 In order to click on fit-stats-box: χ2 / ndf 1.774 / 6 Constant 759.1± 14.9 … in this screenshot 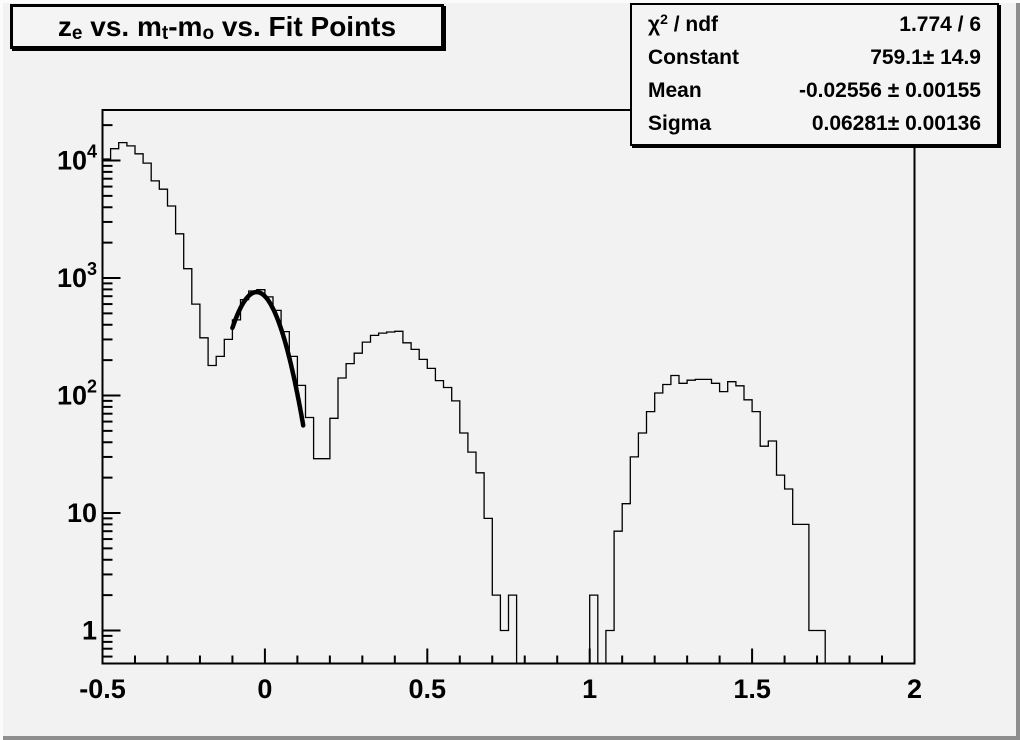, I will do `click(814, 74)`.